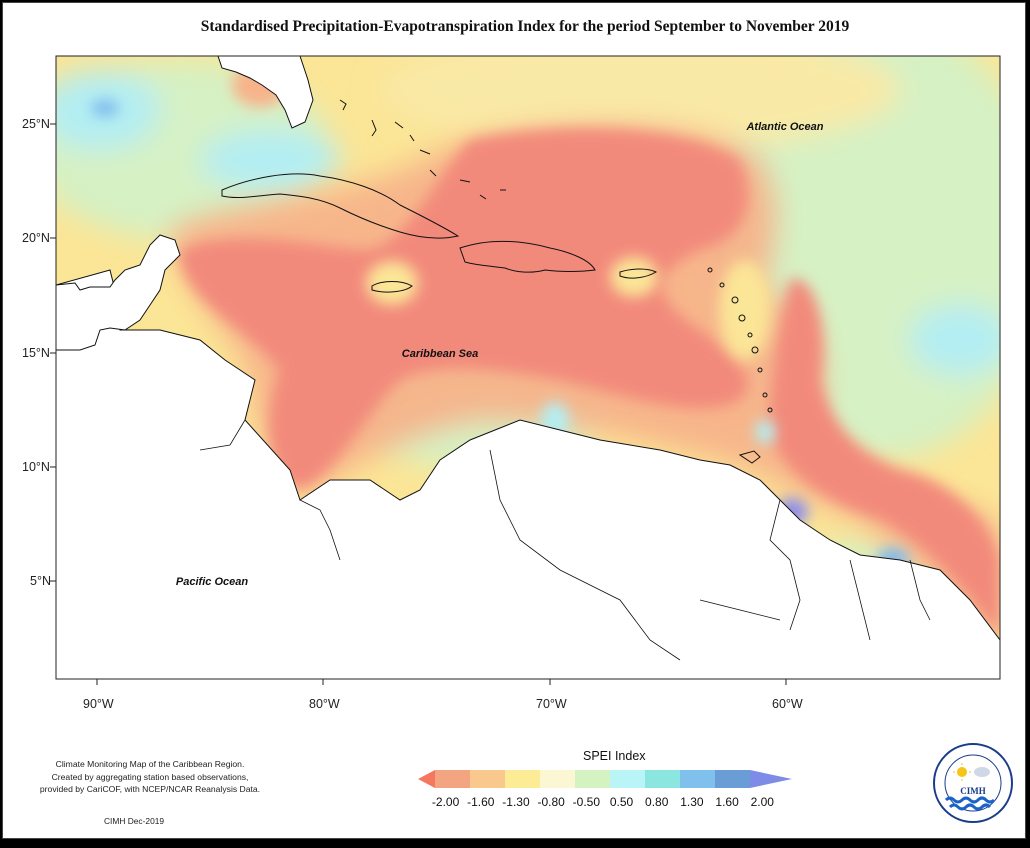 Image resolution: width=1030 pixels, height=848 pixels. What do you see at coordinates (340, 206) in the screenshot?
I see `land-cuba` at bounding box center [340, 206].